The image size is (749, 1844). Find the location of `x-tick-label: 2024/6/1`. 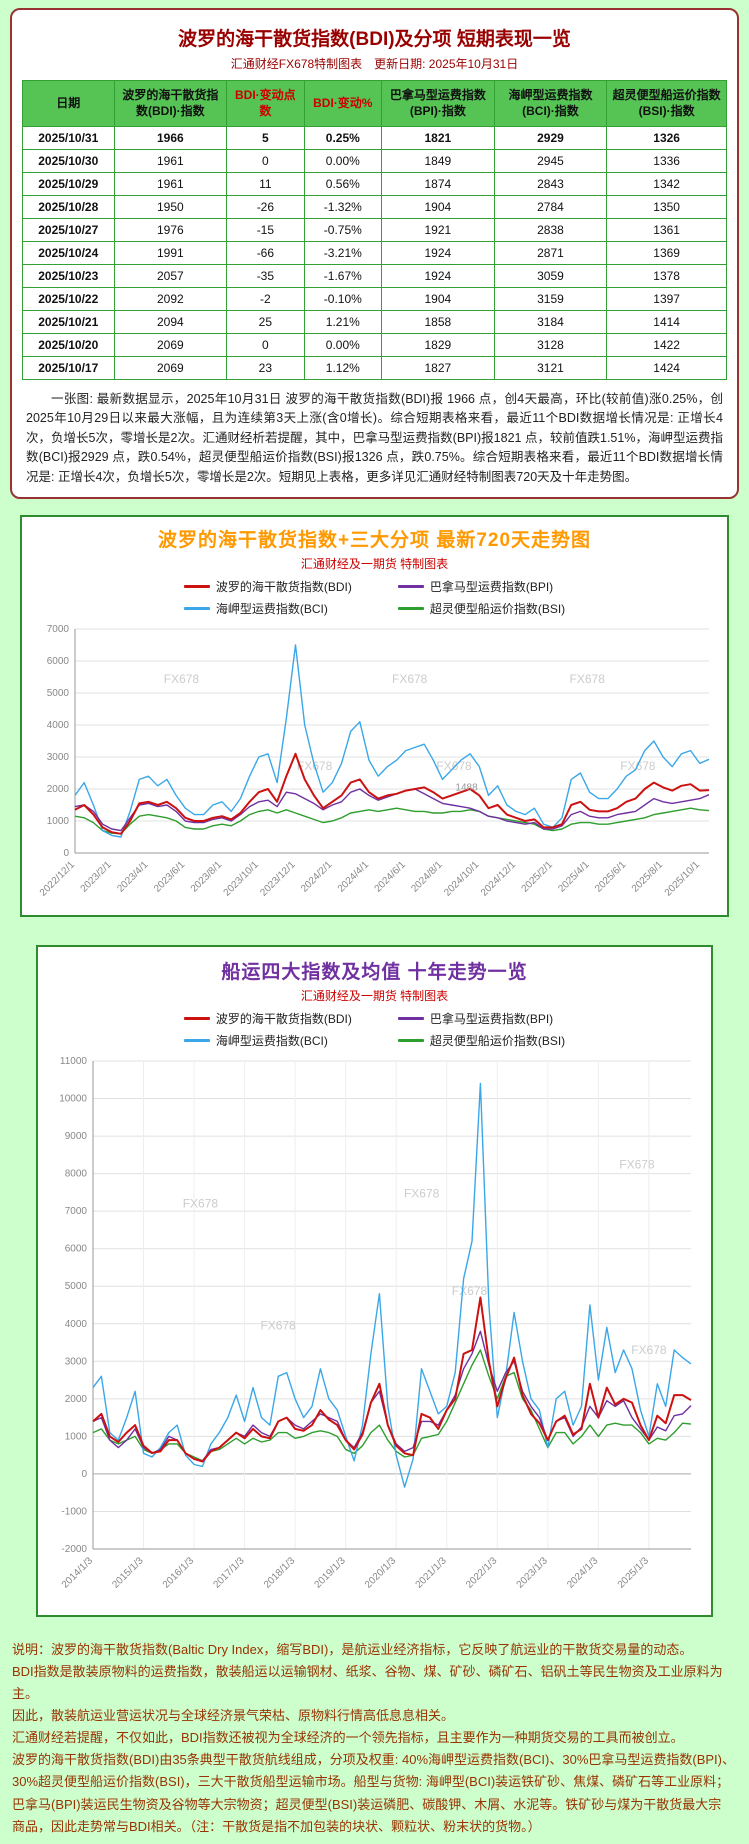

x-tick-label: 2024/6/1 is located at coordinates (390, 877).